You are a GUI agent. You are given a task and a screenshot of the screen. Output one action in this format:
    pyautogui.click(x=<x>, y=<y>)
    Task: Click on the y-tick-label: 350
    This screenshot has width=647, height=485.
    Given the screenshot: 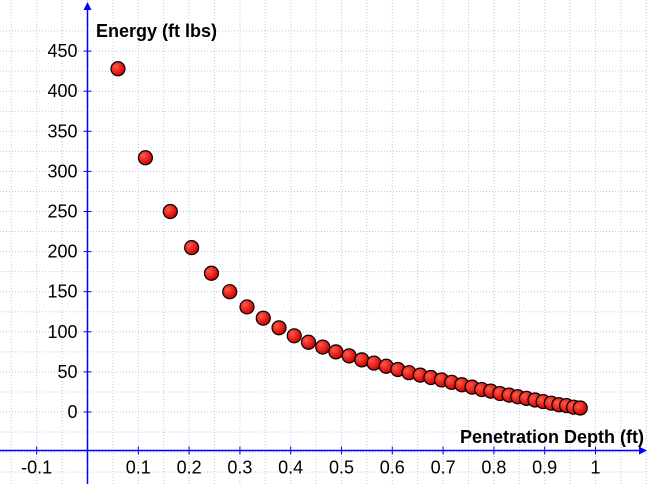 What is the action you would take?
    pyautogui.click(x=62, y=131)
    